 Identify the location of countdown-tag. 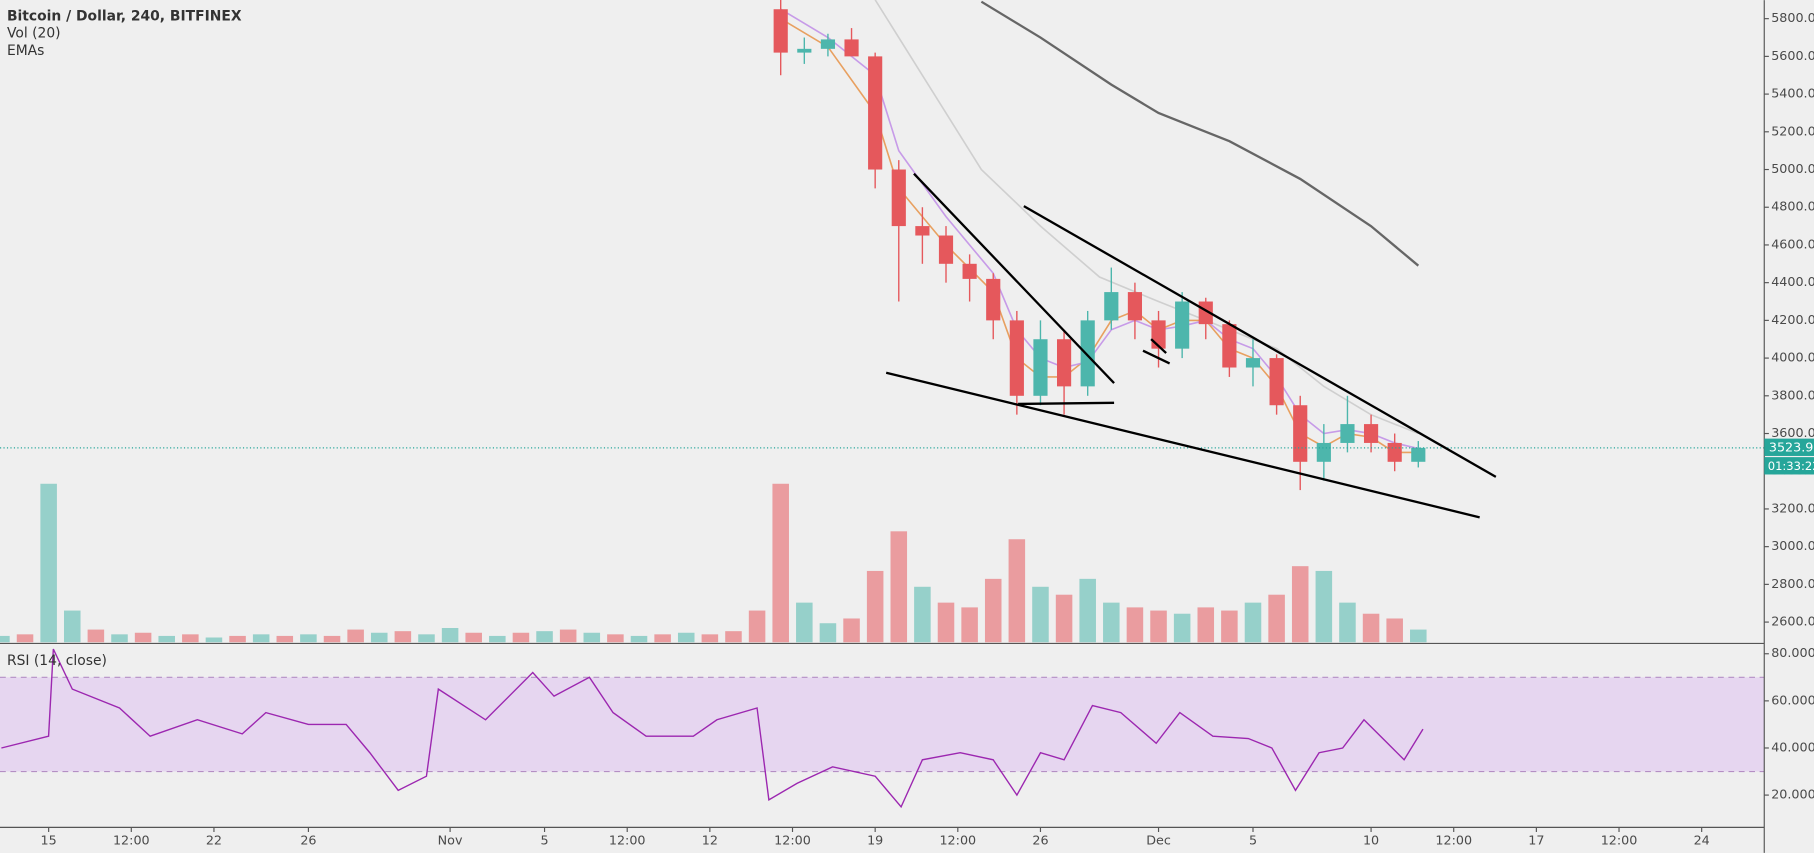
(1789, 466).